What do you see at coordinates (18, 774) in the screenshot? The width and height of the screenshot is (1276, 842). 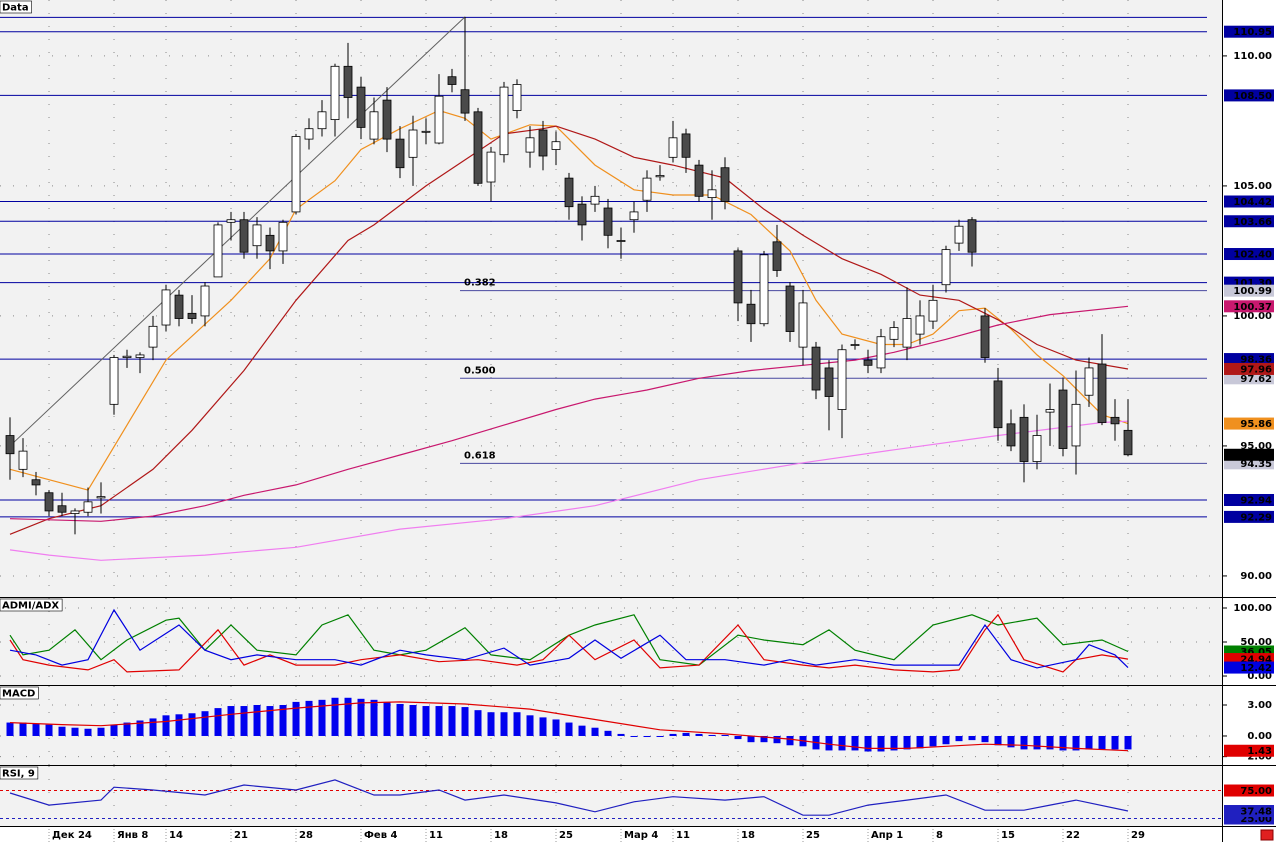 I see `panel-title: RSI, 9` at bounding box center [18, 774].